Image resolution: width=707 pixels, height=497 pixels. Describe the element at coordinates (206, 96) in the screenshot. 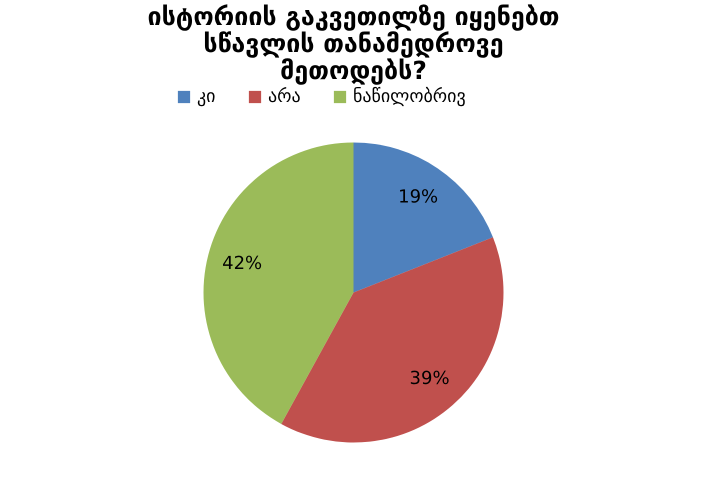

I see `legend-label: კი` at that location.